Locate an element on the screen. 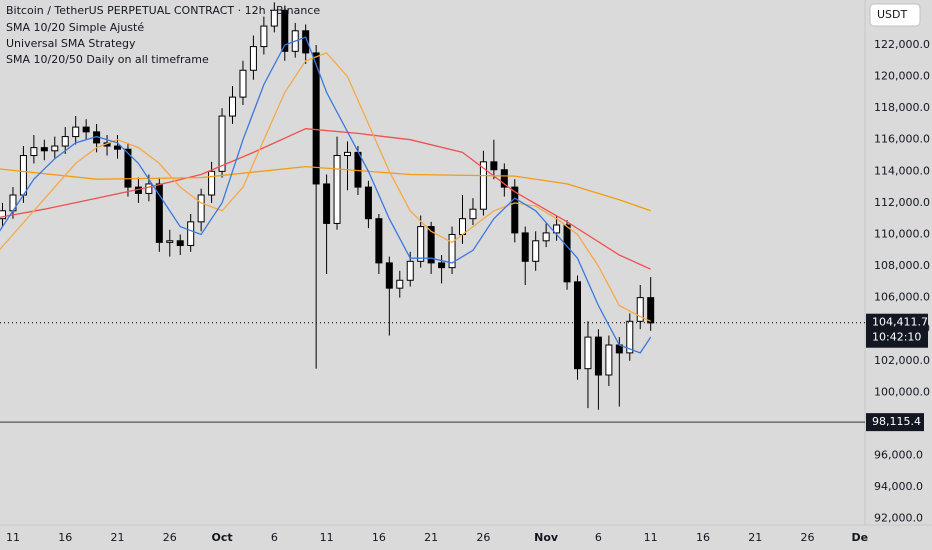 This screenshot has height=550, width=932. y-tick-label: 102,000.0 is located at coordinates (902, 360).